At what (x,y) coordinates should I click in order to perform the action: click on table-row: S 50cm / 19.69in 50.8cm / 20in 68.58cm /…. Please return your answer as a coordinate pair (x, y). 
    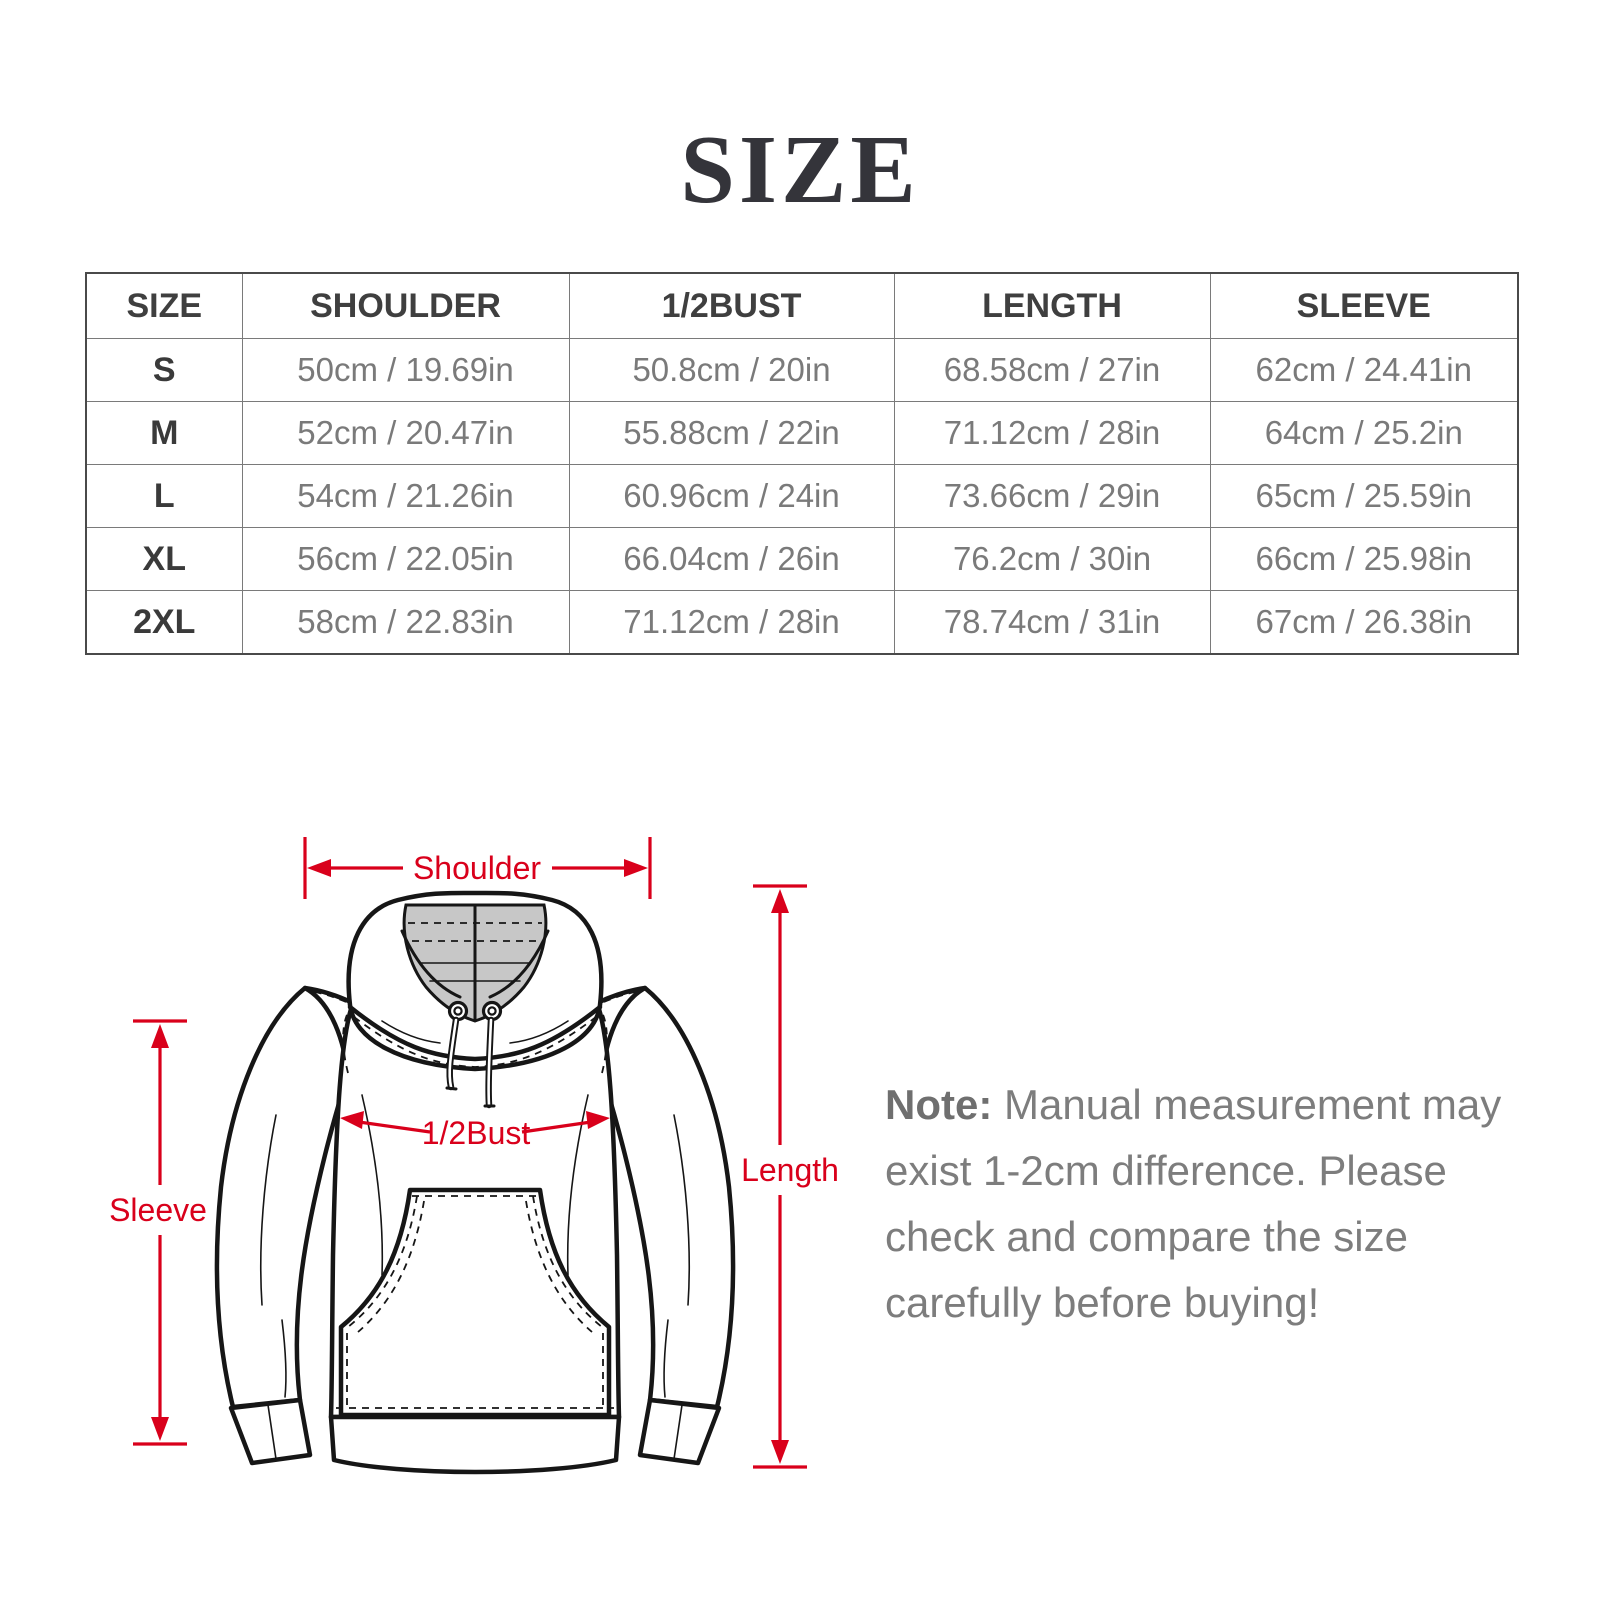
    Looking at the image, I should click on (802, 370).